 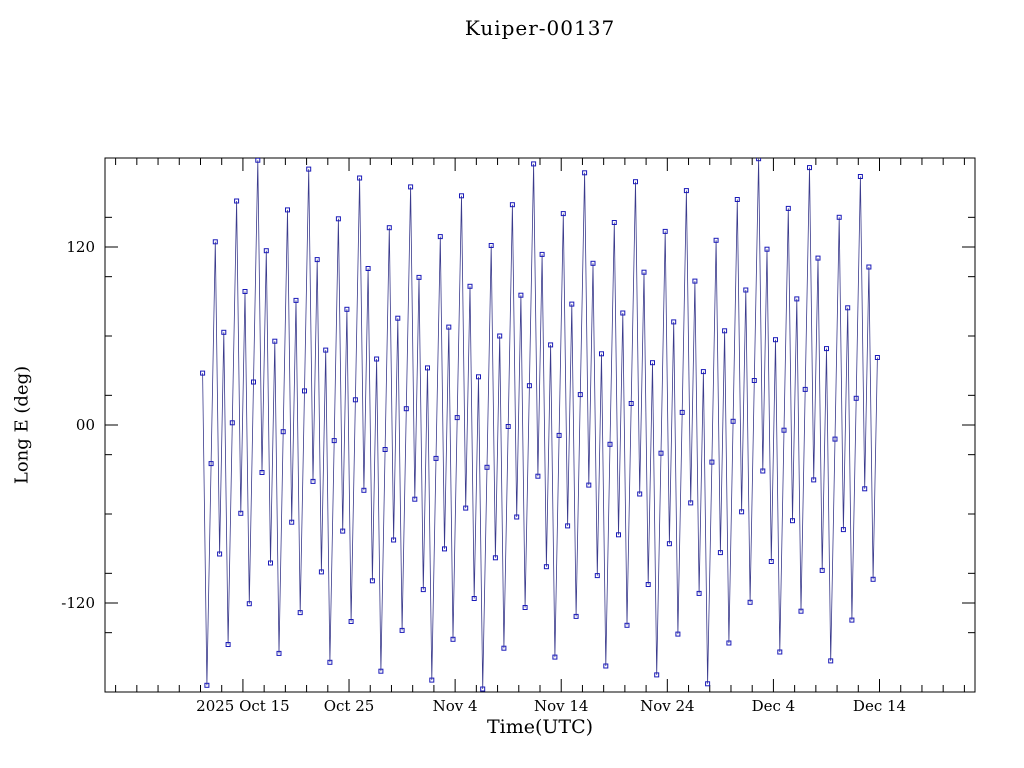 What do you see at coordinates (243, 706) in the screenshot?
I see `x-tick-label: 2025 Oct 15` at bounding box center [243, 706].